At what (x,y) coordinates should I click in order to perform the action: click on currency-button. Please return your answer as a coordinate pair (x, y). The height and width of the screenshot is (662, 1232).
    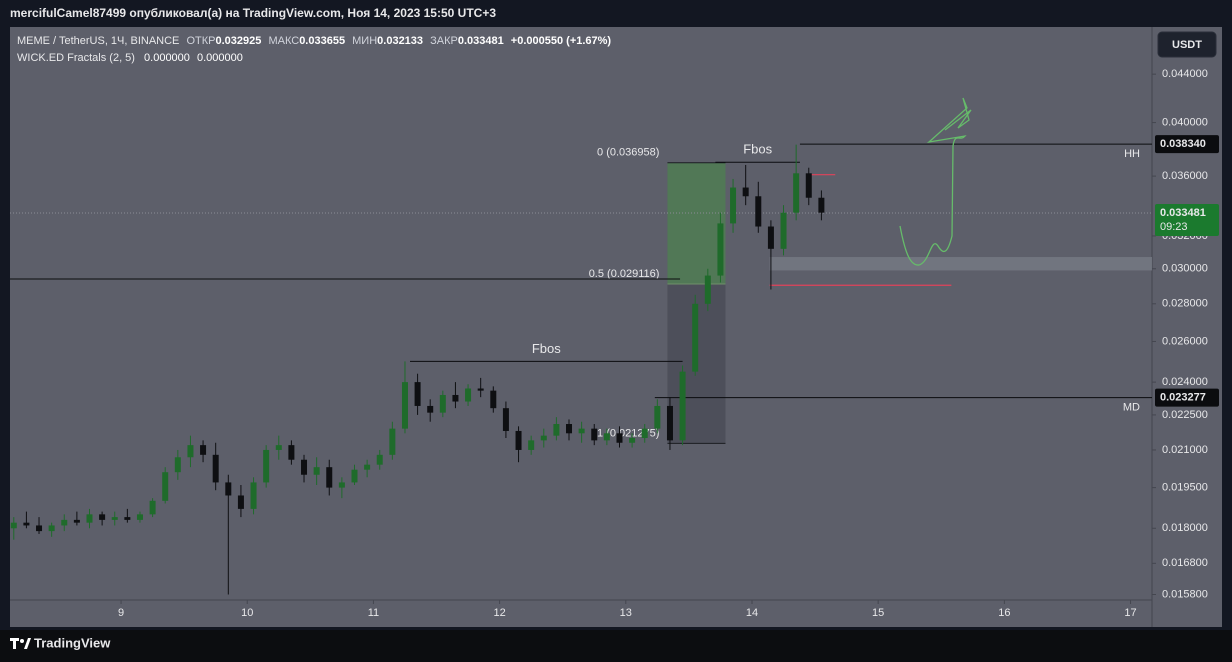
    Looking at the image, I should click on (1187, 44).